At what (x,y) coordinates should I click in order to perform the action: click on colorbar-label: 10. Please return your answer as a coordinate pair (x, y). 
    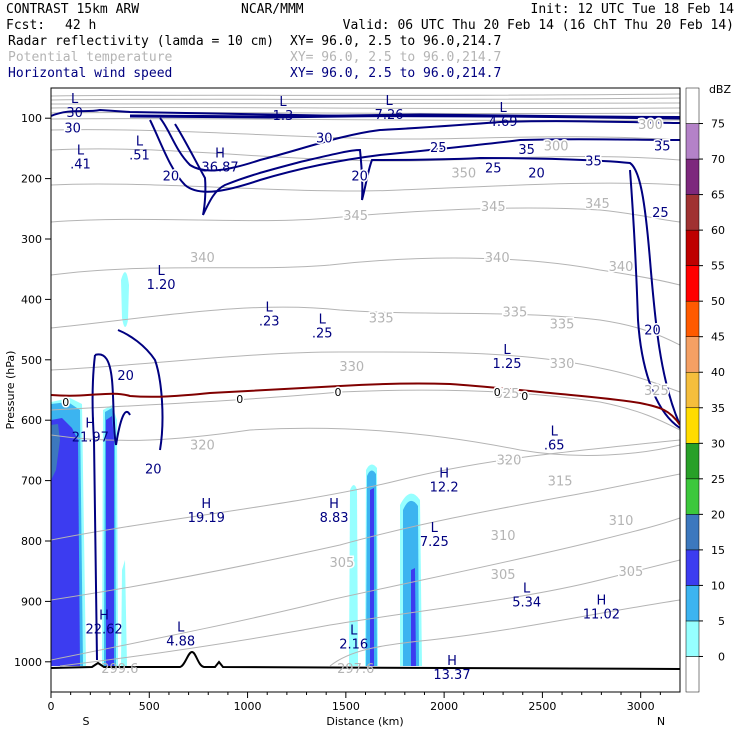
    Looking at the image, I should click on (718, 585).